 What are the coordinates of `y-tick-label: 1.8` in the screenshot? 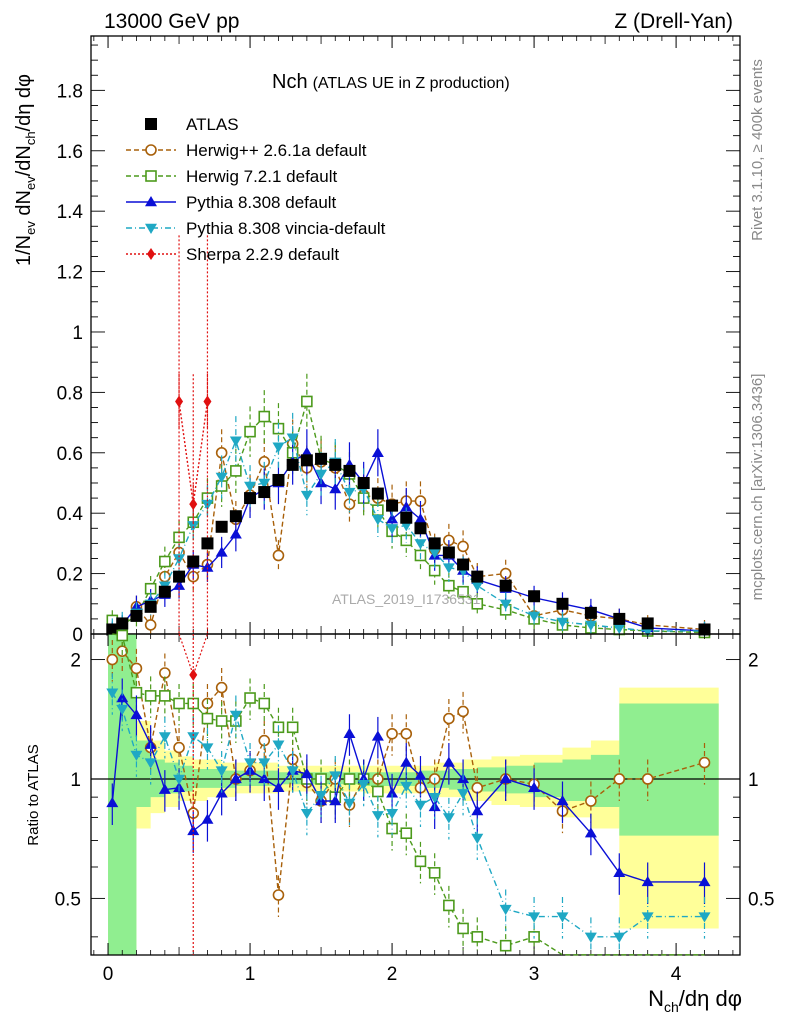 It's located at (70, 91).